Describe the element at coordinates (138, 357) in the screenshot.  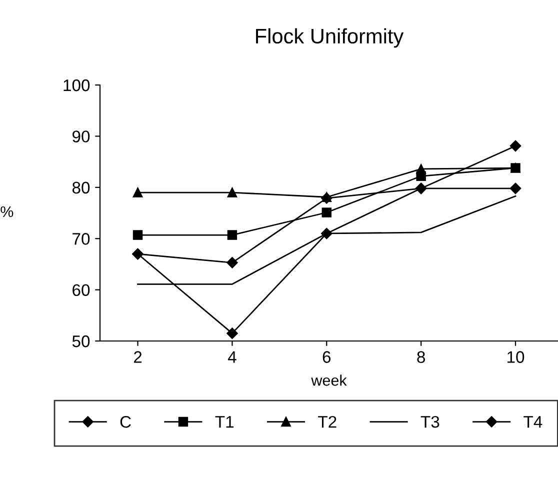
I see `x-tick-label: 2` at that location.